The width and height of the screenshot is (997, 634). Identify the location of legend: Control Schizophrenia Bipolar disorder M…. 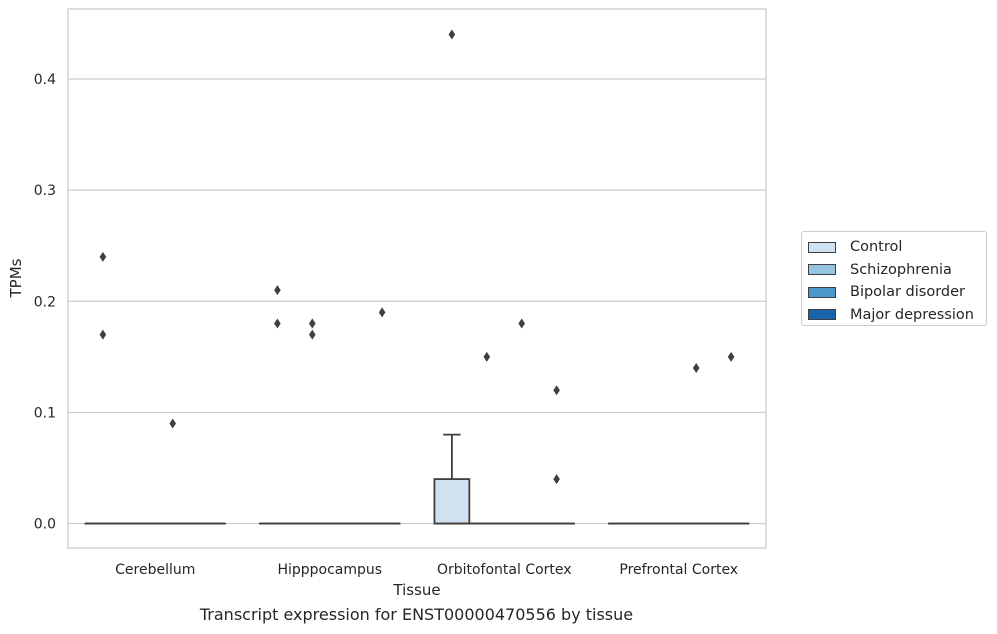
(894, 278).